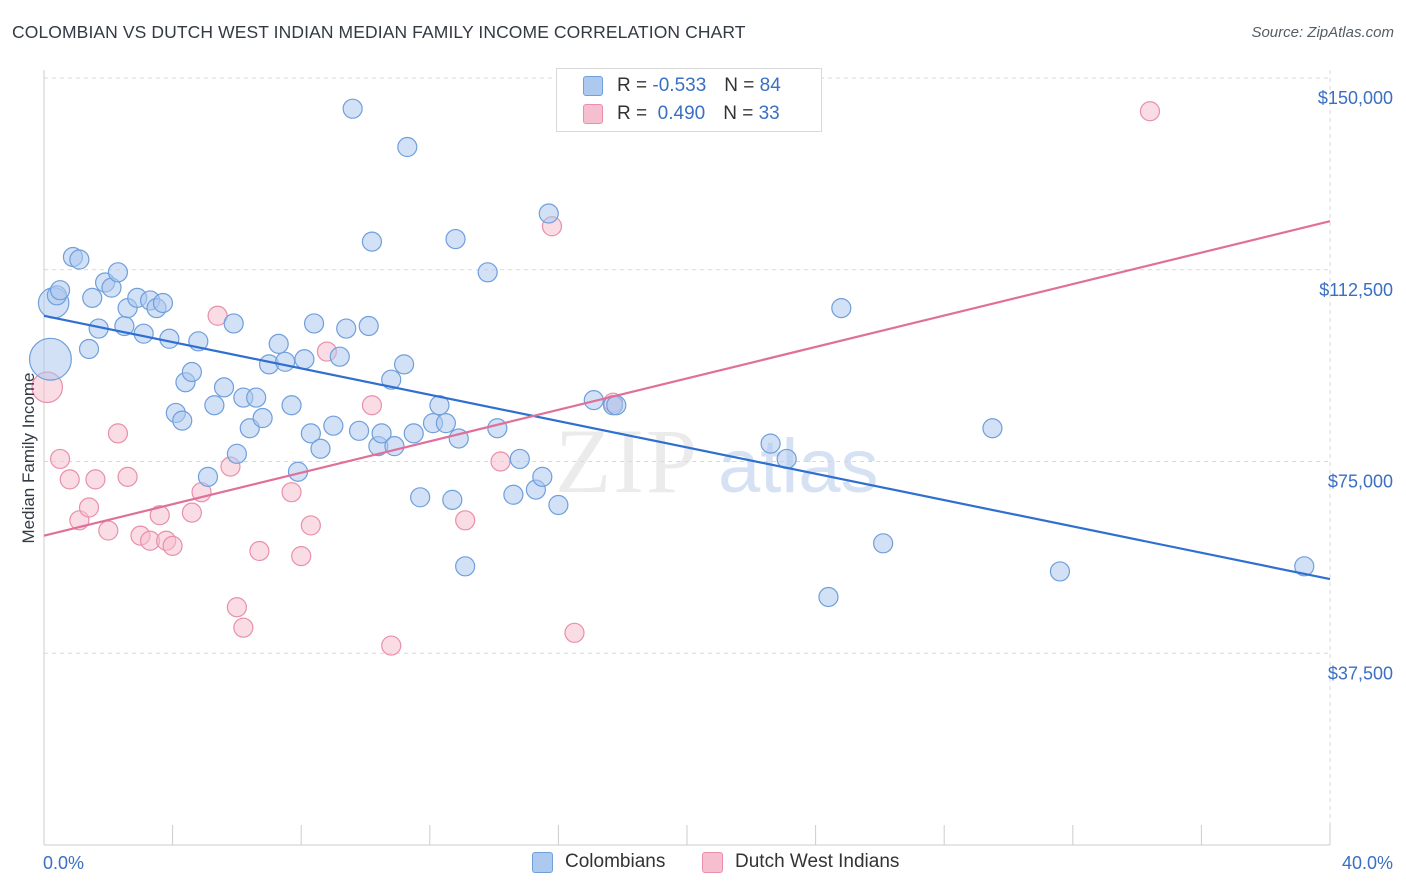 This screenshot has height=892, width=1406. I want to click on y-tick-label: $75,000, so click(1360, 482).